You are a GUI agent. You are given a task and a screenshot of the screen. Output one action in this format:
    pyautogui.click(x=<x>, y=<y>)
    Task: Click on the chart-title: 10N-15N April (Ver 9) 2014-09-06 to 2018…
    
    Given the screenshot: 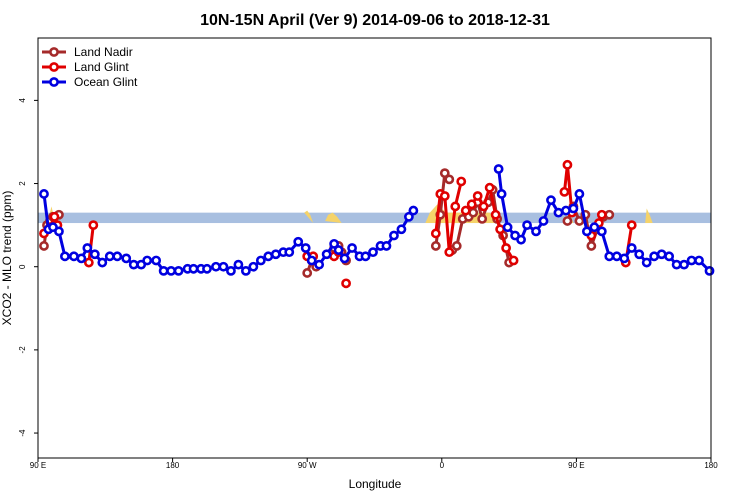 What is the action you would take?
    pyautogui.click(x=375, y=20)
    